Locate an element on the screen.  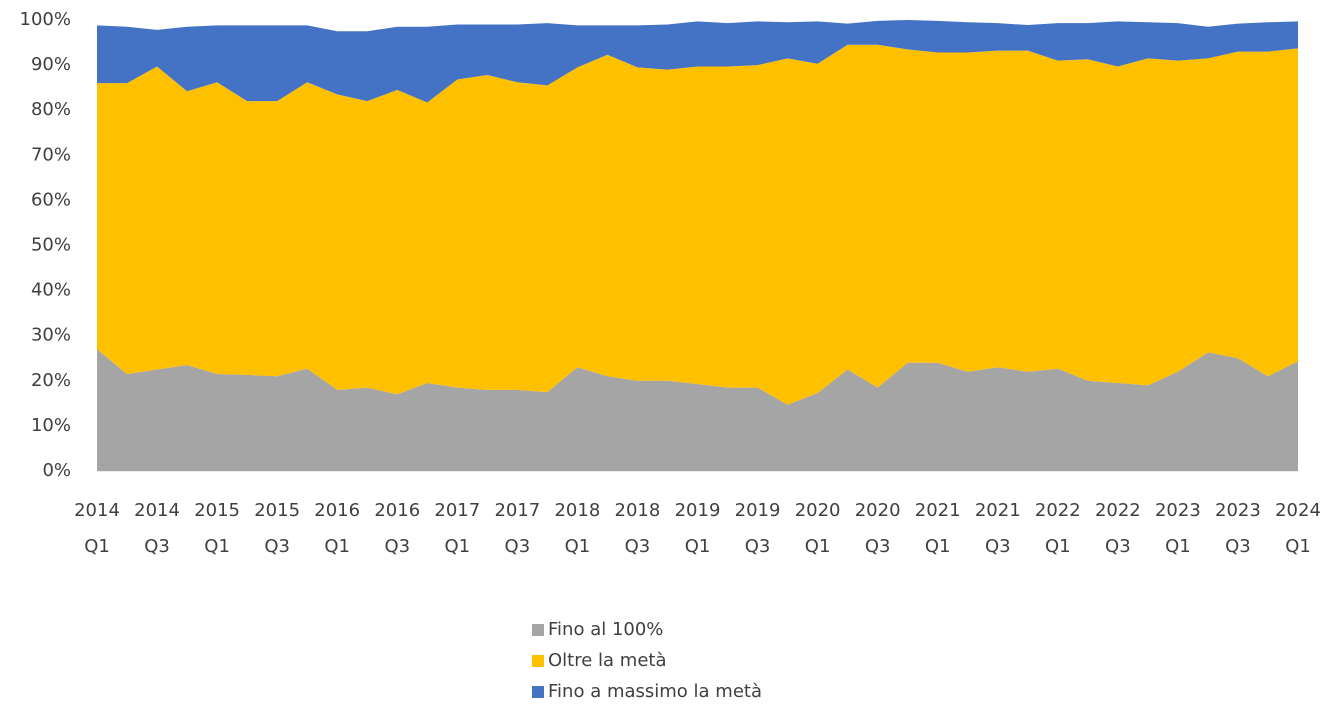
x-tick-label: 2022 Q1 is located at coordinates (1058, 528).